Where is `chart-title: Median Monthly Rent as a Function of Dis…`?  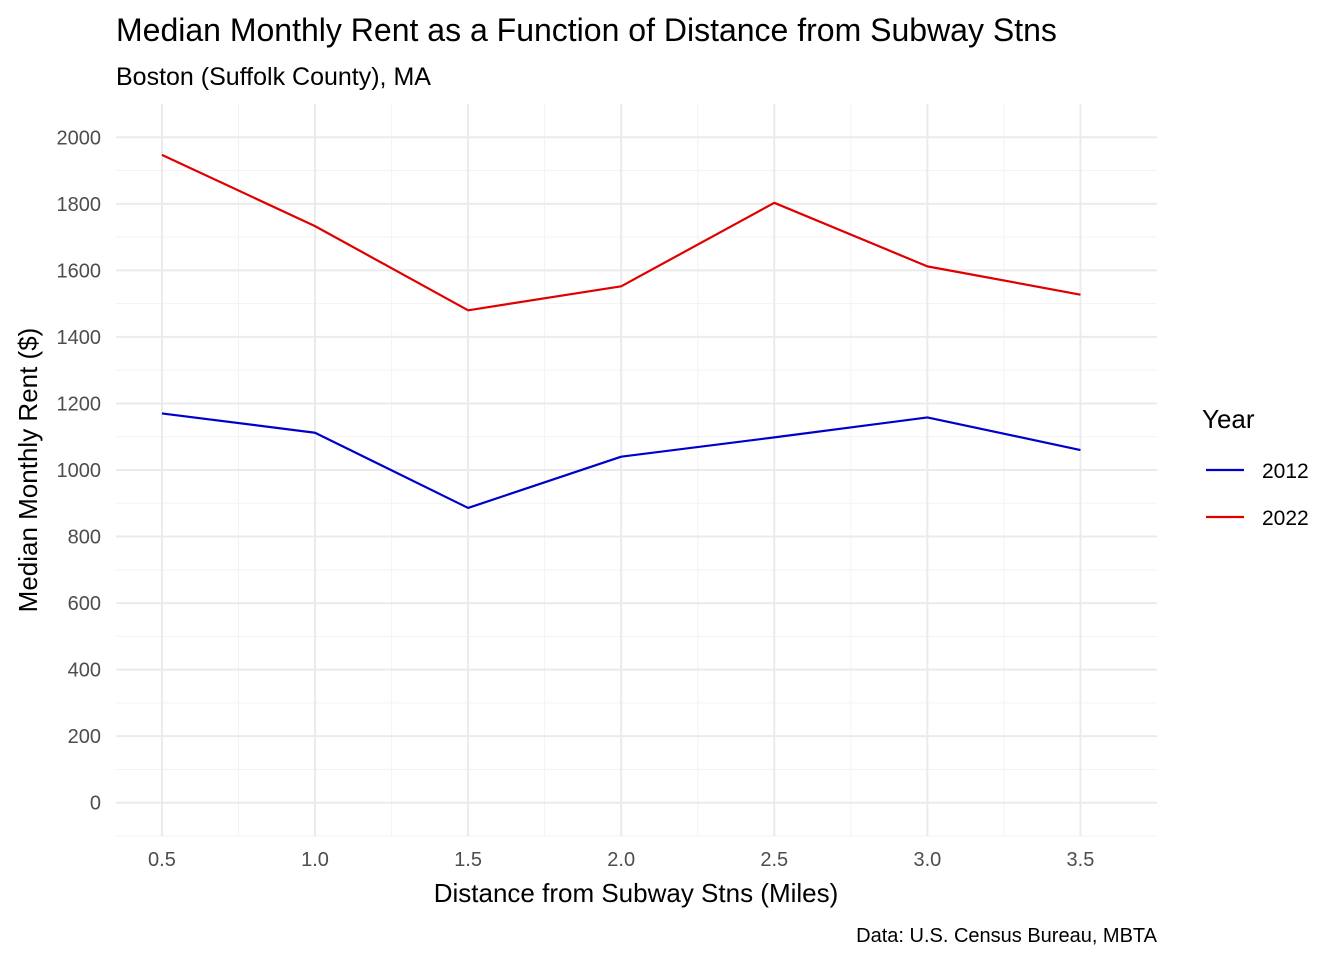
chart-title: Median Monthly Rent as a Function of Dis… is located at coordinates (586, 30).